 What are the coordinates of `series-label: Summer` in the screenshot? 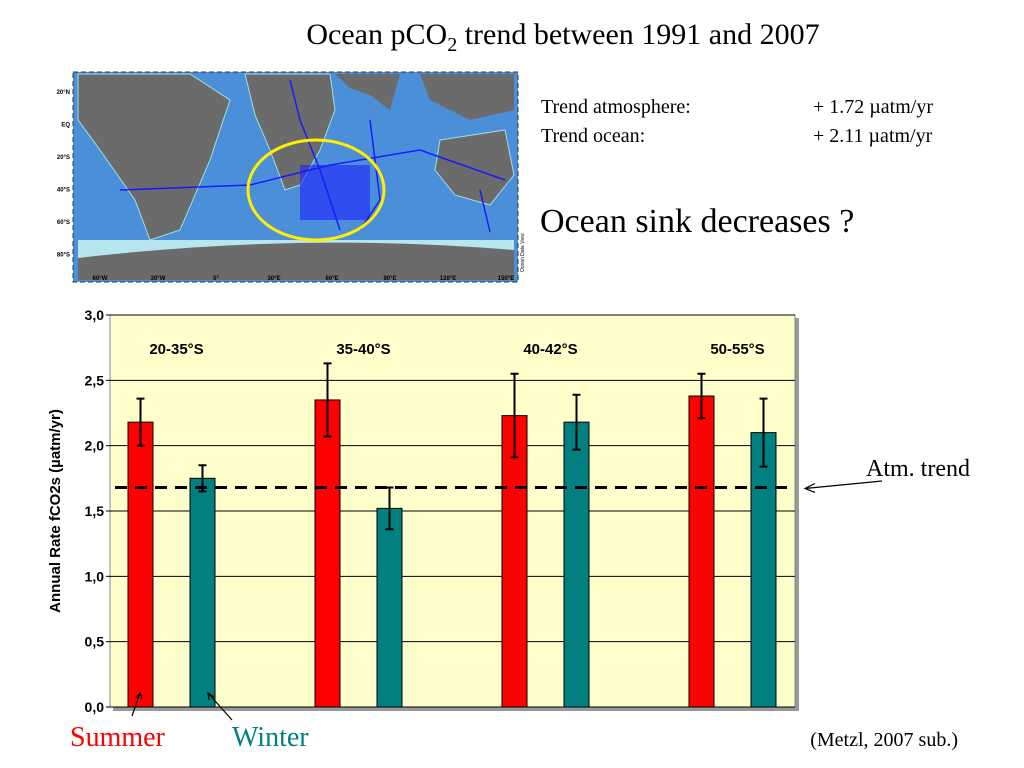 It's located at (118, 737).